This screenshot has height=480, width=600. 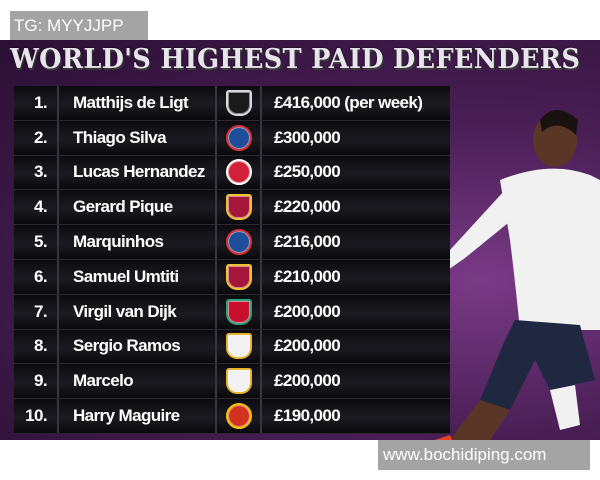 What do you see at coordinates (307, 276) in the screenshot?
I see `weekly-salary: £210,000` at bounding box center [307, 276].